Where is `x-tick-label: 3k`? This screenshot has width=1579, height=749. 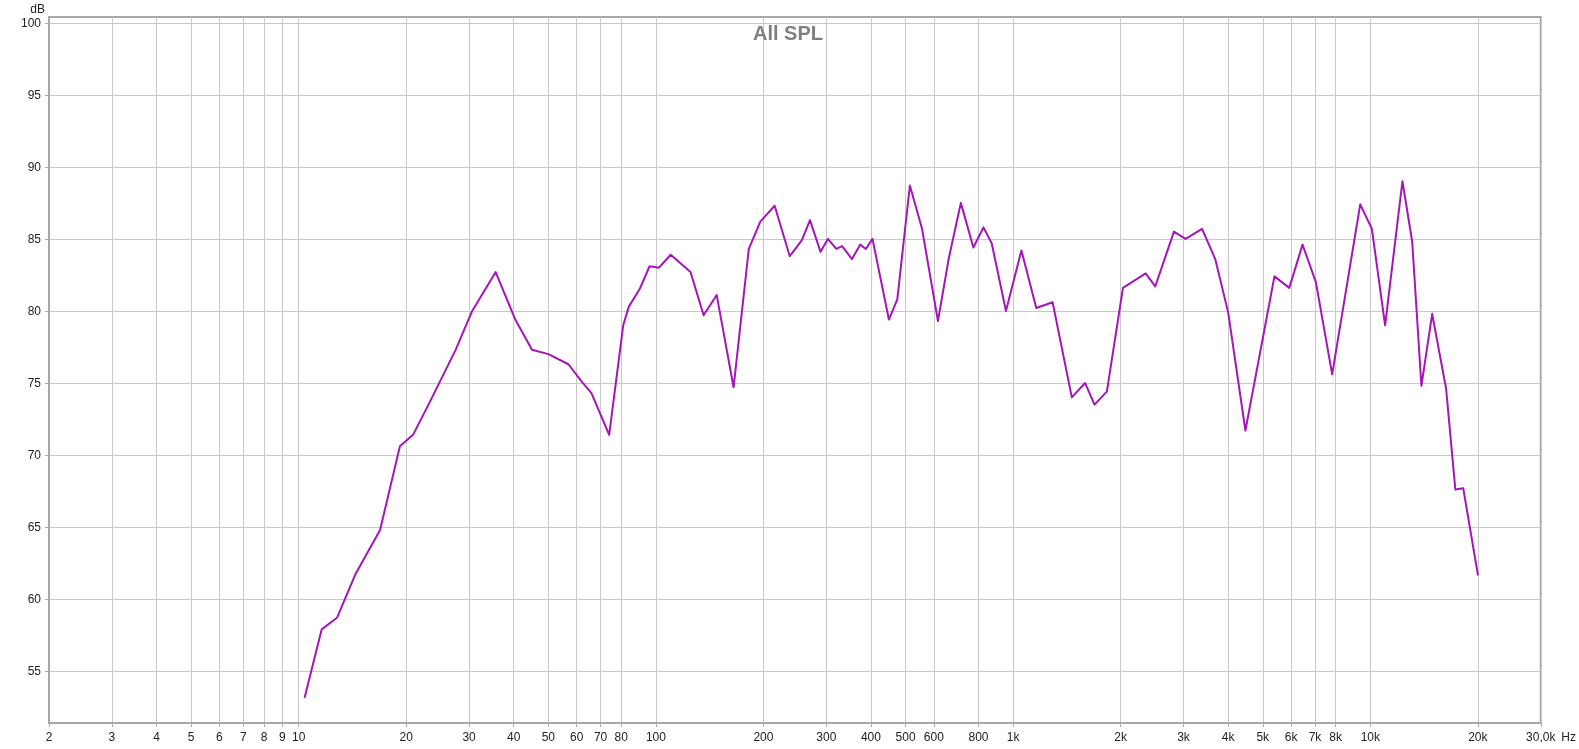
x-tick-label: 3k is located at coordinates (1184, 737).